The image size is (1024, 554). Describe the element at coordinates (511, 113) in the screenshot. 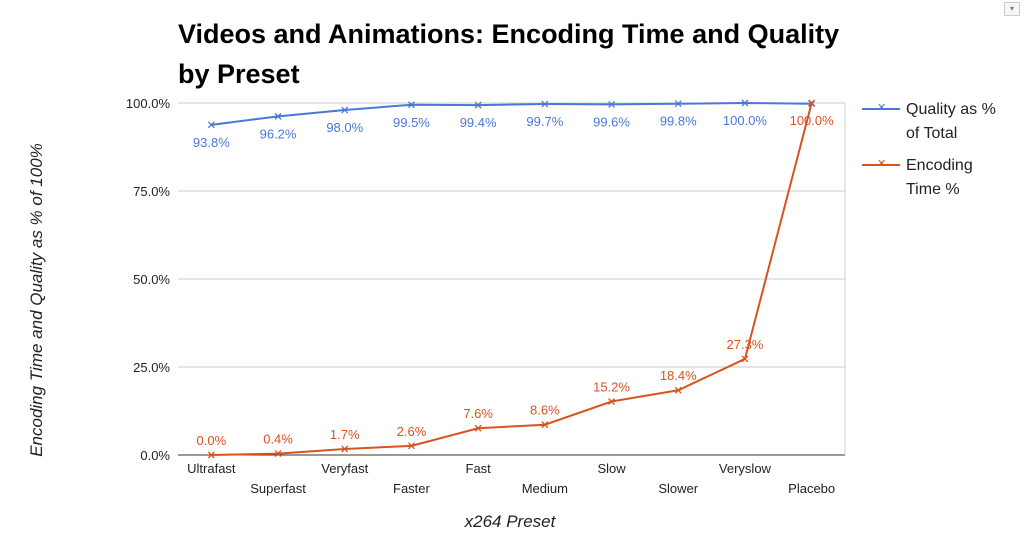

I see `series-line` at that location.